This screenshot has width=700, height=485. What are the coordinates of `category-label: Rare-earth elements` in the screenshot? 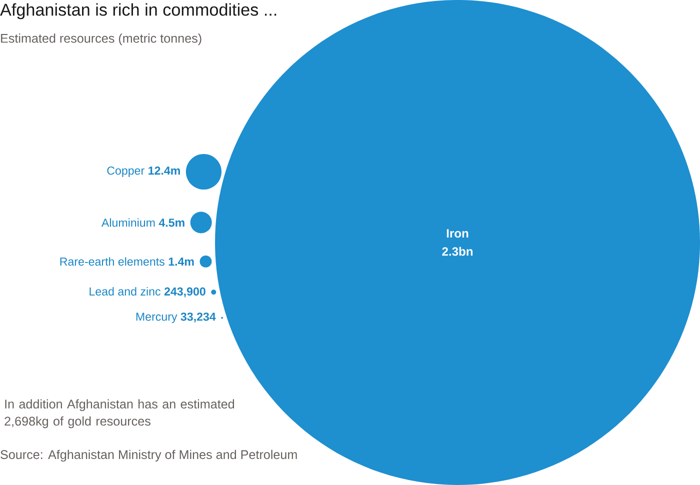 It's located at (112, 261).